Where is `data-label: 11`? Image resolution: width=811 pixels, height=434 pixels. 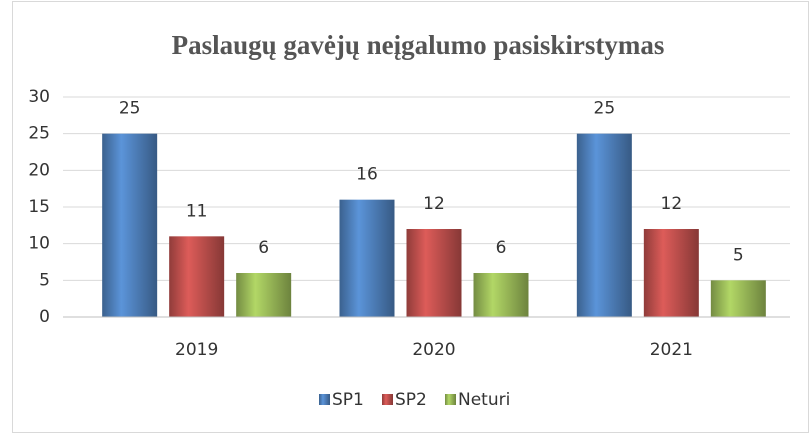 data-label: 11 is located at coordinates (197, 211).